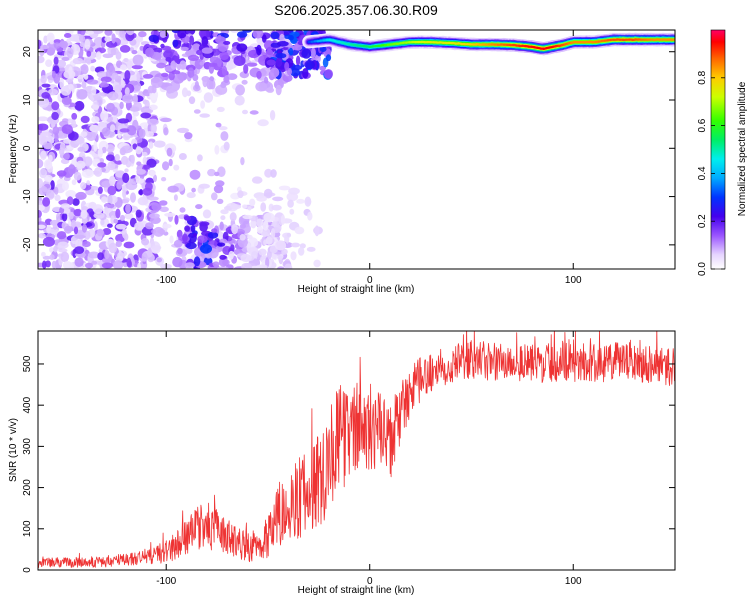 This screenshot has height=605, width=750. I want to click on colorbar-gradient, so click(718, 149).